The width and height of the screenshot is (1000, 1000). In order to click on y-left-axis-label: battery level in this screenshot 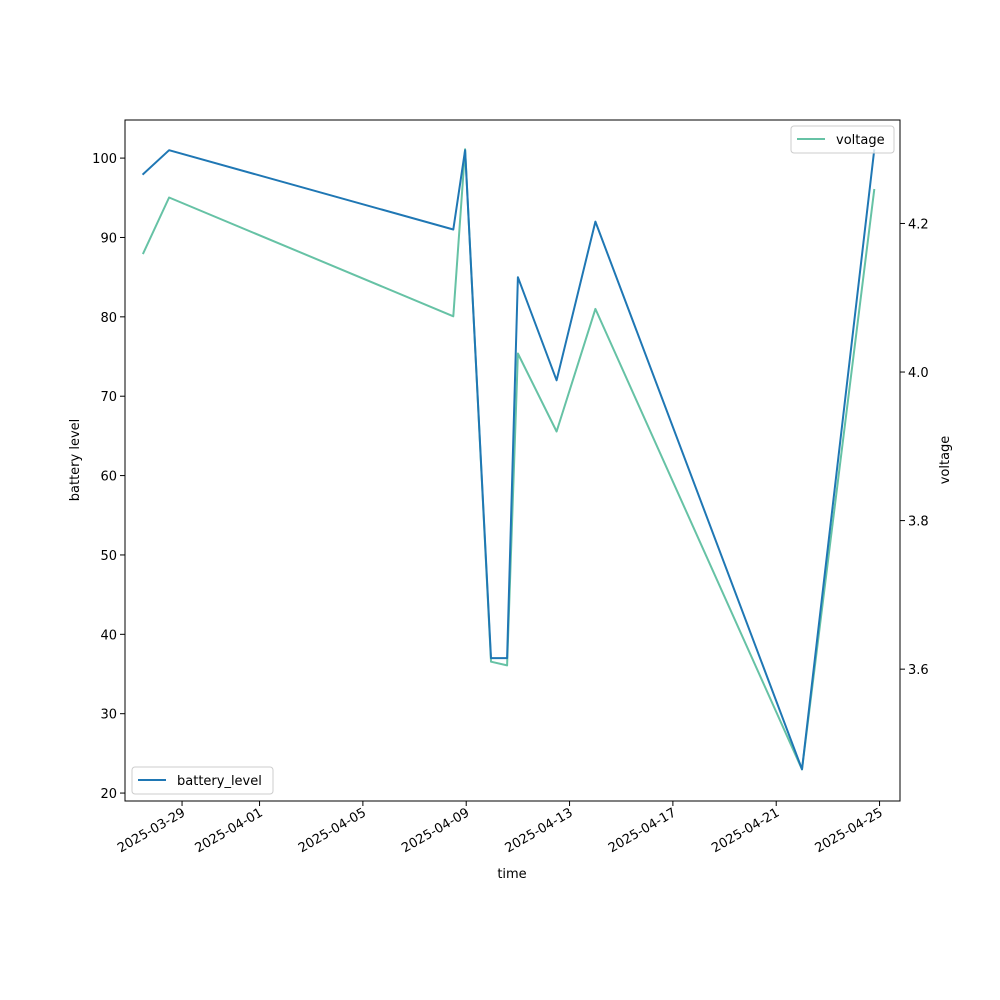, I will do `click(75, 460)`.